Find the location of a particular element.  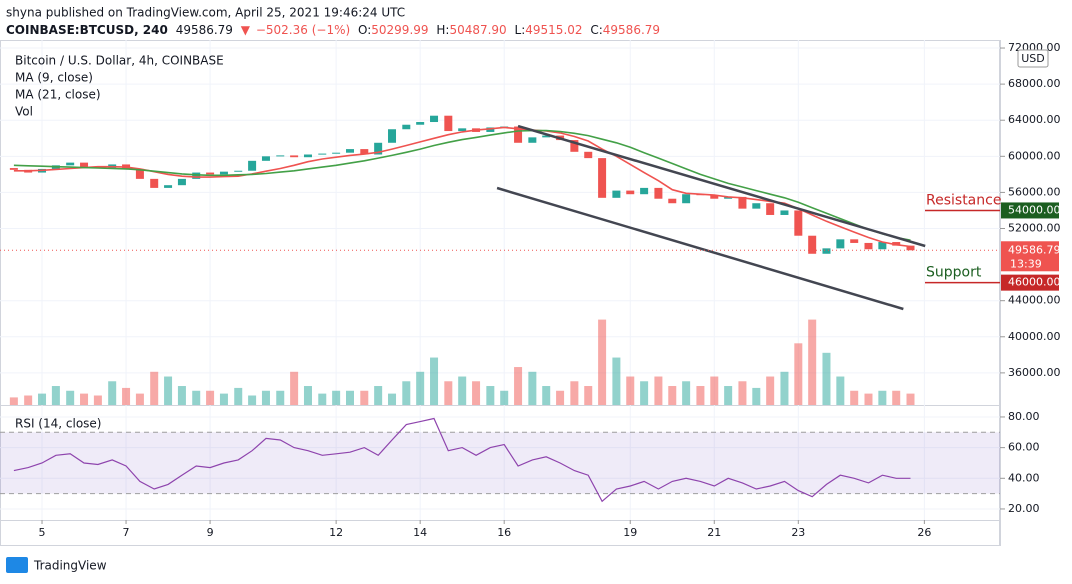

legend-title: Bitcoin / U.S. Dollar, 4h, COINBASE is located at coordinates (119, 61).